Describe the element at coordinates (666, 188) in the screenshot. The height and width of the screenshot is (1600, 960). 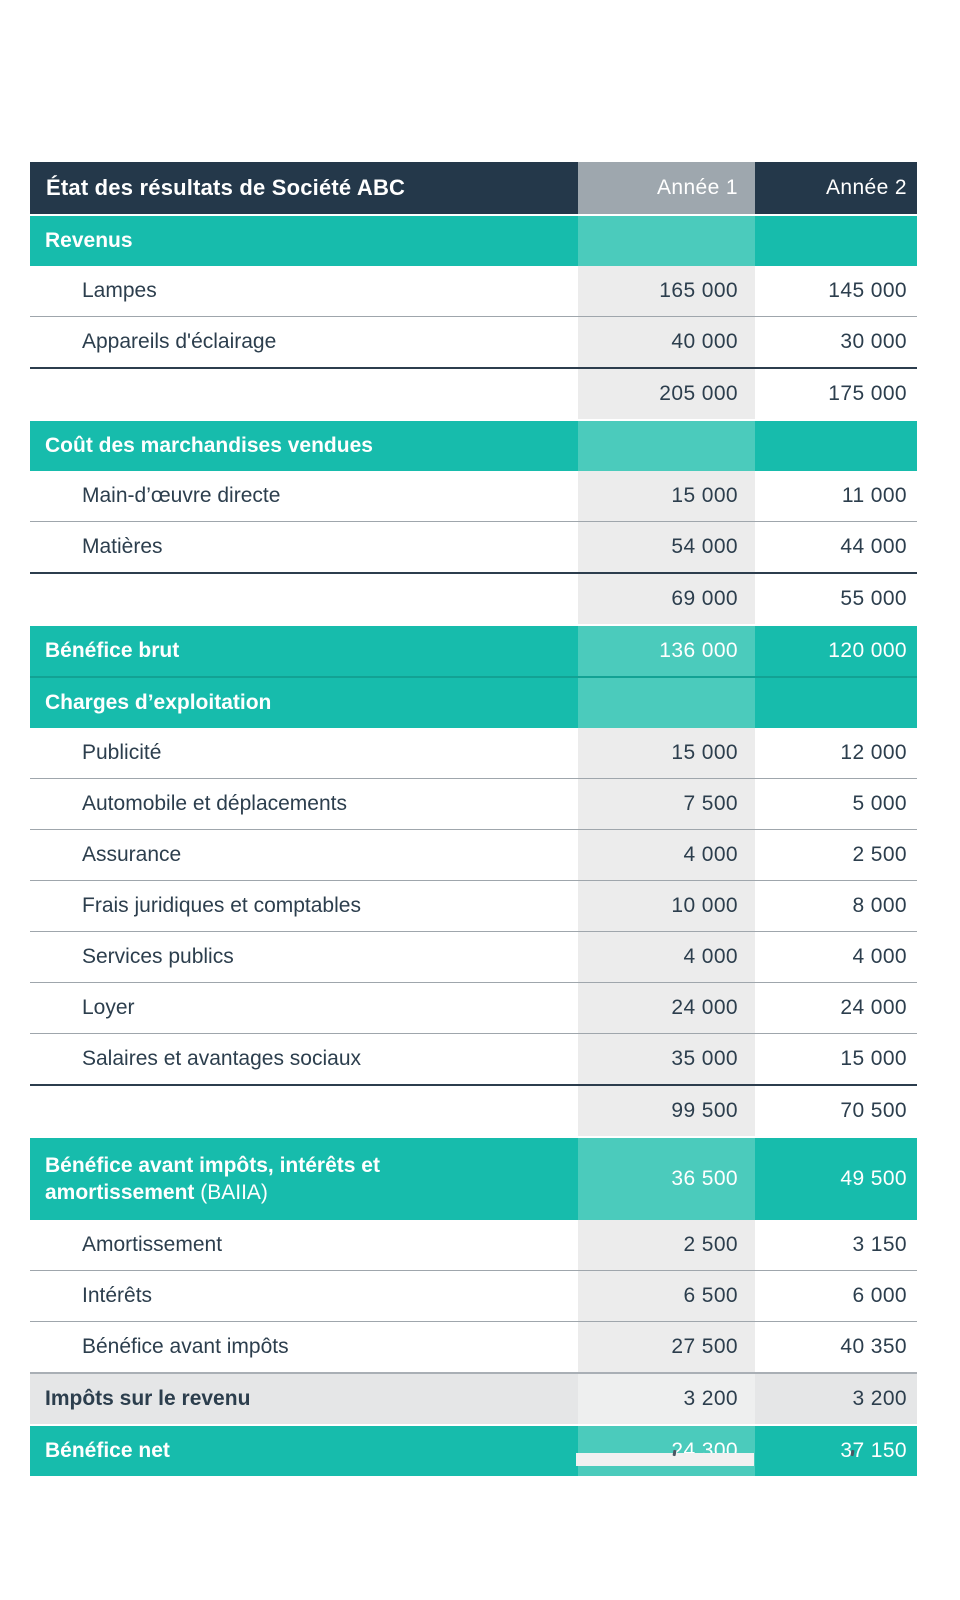
I see `value-annee1: Année 1` at that location.